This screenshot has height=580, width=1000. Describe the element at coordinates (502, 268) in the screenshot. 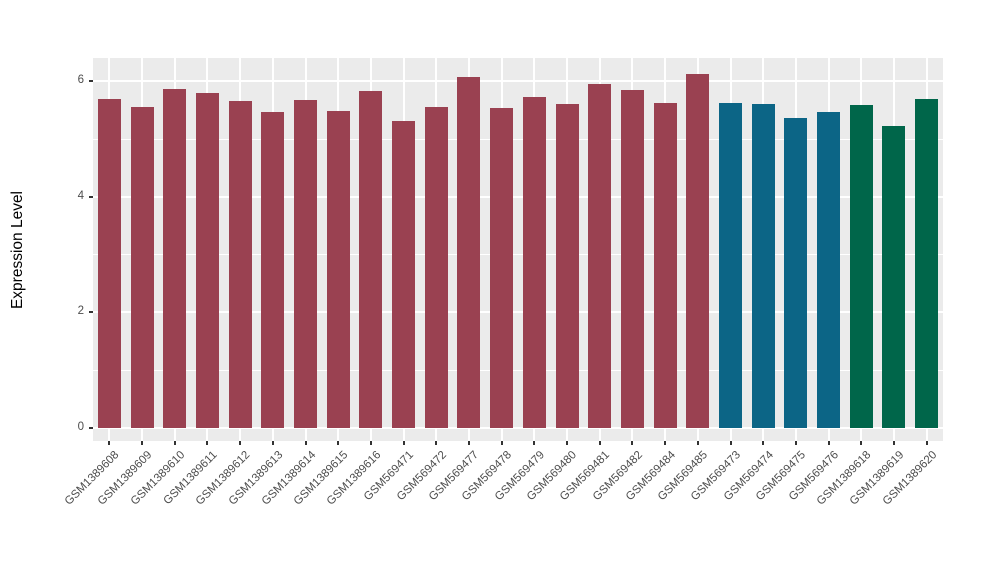

I see `bar-GSM569478` at that location.